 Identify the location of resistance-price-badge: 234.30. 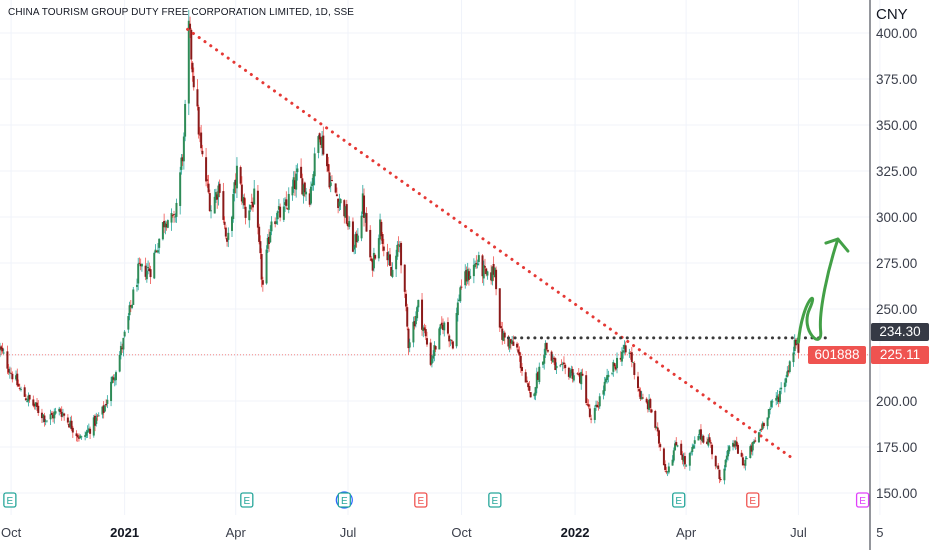
(900, 332).